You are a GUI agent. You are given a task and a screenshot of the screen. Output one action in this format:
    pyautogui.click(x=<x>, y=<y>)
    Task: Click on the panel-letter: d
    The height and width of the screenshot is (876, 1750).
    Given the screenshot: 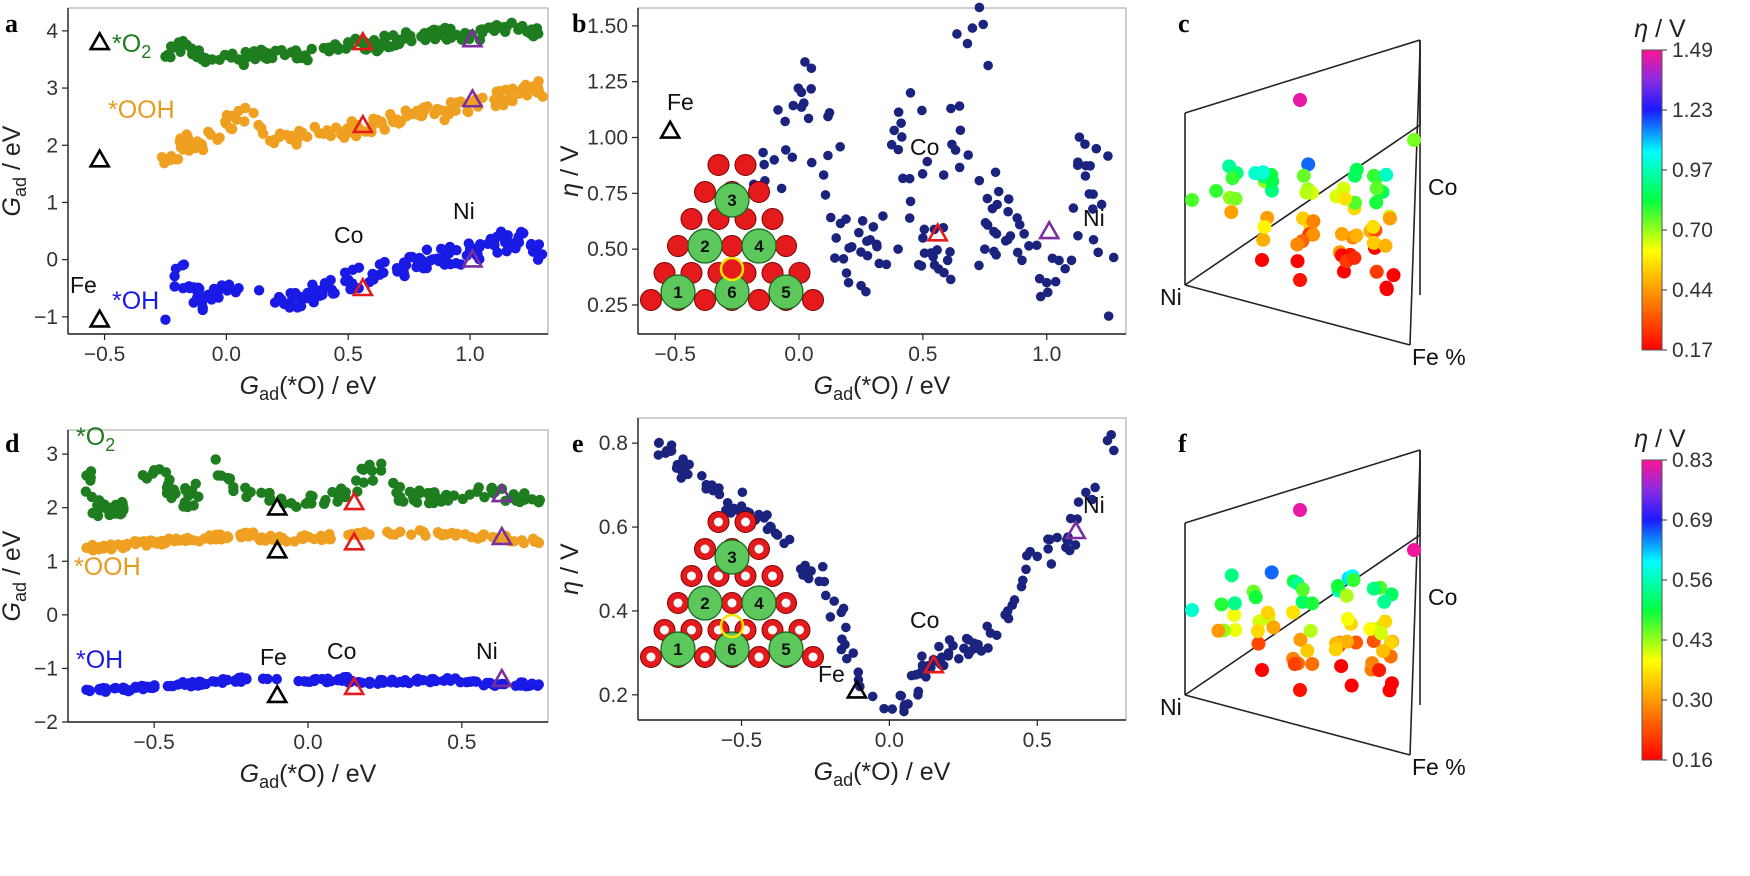 What is the action you would take?
    pyautogui.click(x=12, y=443)
    